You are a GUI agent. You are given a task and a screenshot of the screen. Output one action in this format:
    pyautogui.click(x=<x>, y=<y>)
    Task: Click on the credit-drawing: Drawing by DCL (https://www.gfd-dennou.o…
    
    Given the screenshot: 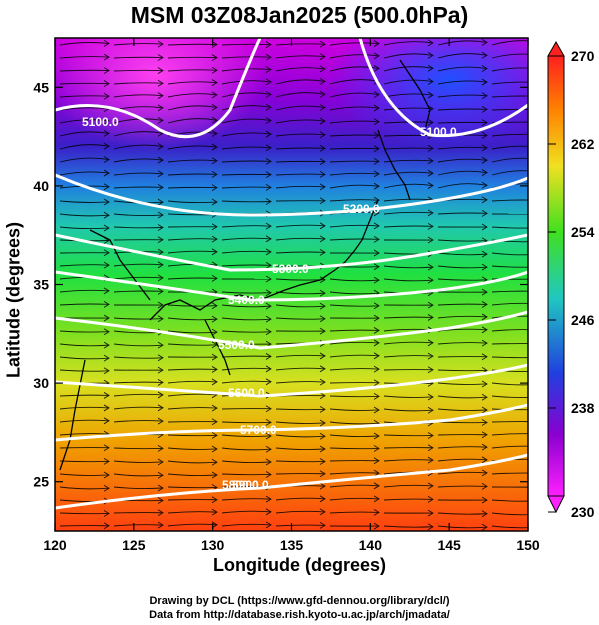 What is the action you would take?
    pyautogui.click(x=299, y=601)
    